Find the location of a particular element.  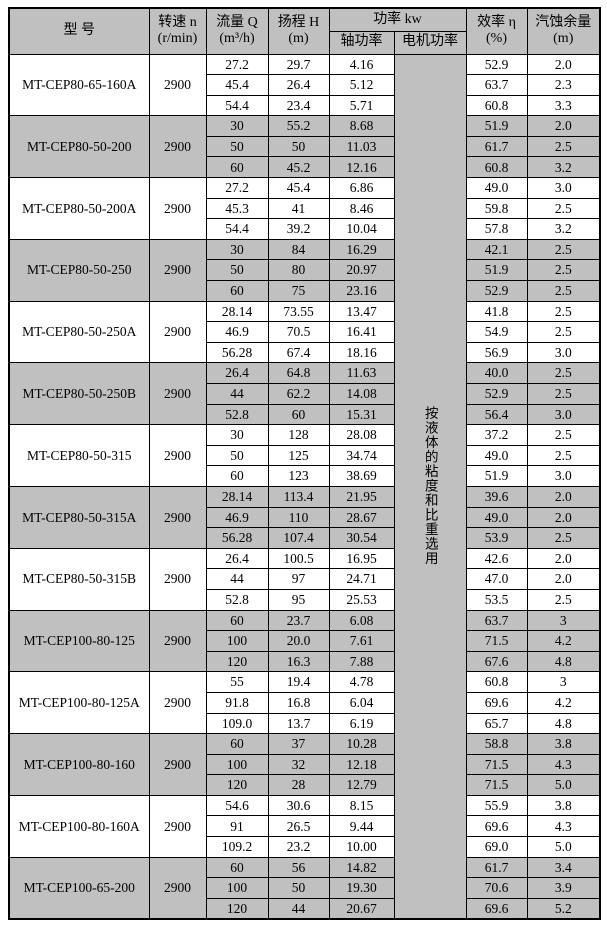

shaft-power-cell: 23.16 is located at coordinates (361, 291).